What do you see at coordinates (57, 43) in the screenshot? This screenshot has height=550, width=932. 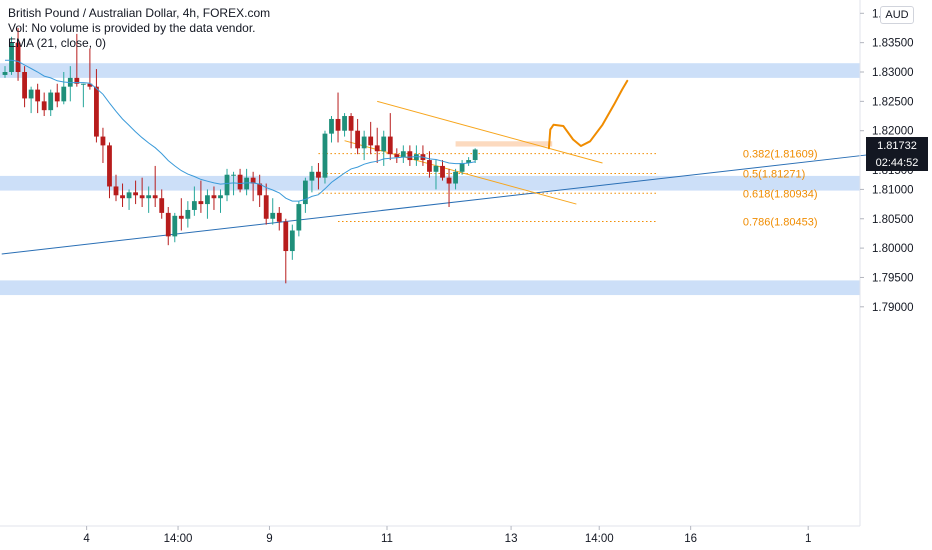 I see `ema-indicator-label: EMA (21, close, 0)` at bounding box center [57, 43].